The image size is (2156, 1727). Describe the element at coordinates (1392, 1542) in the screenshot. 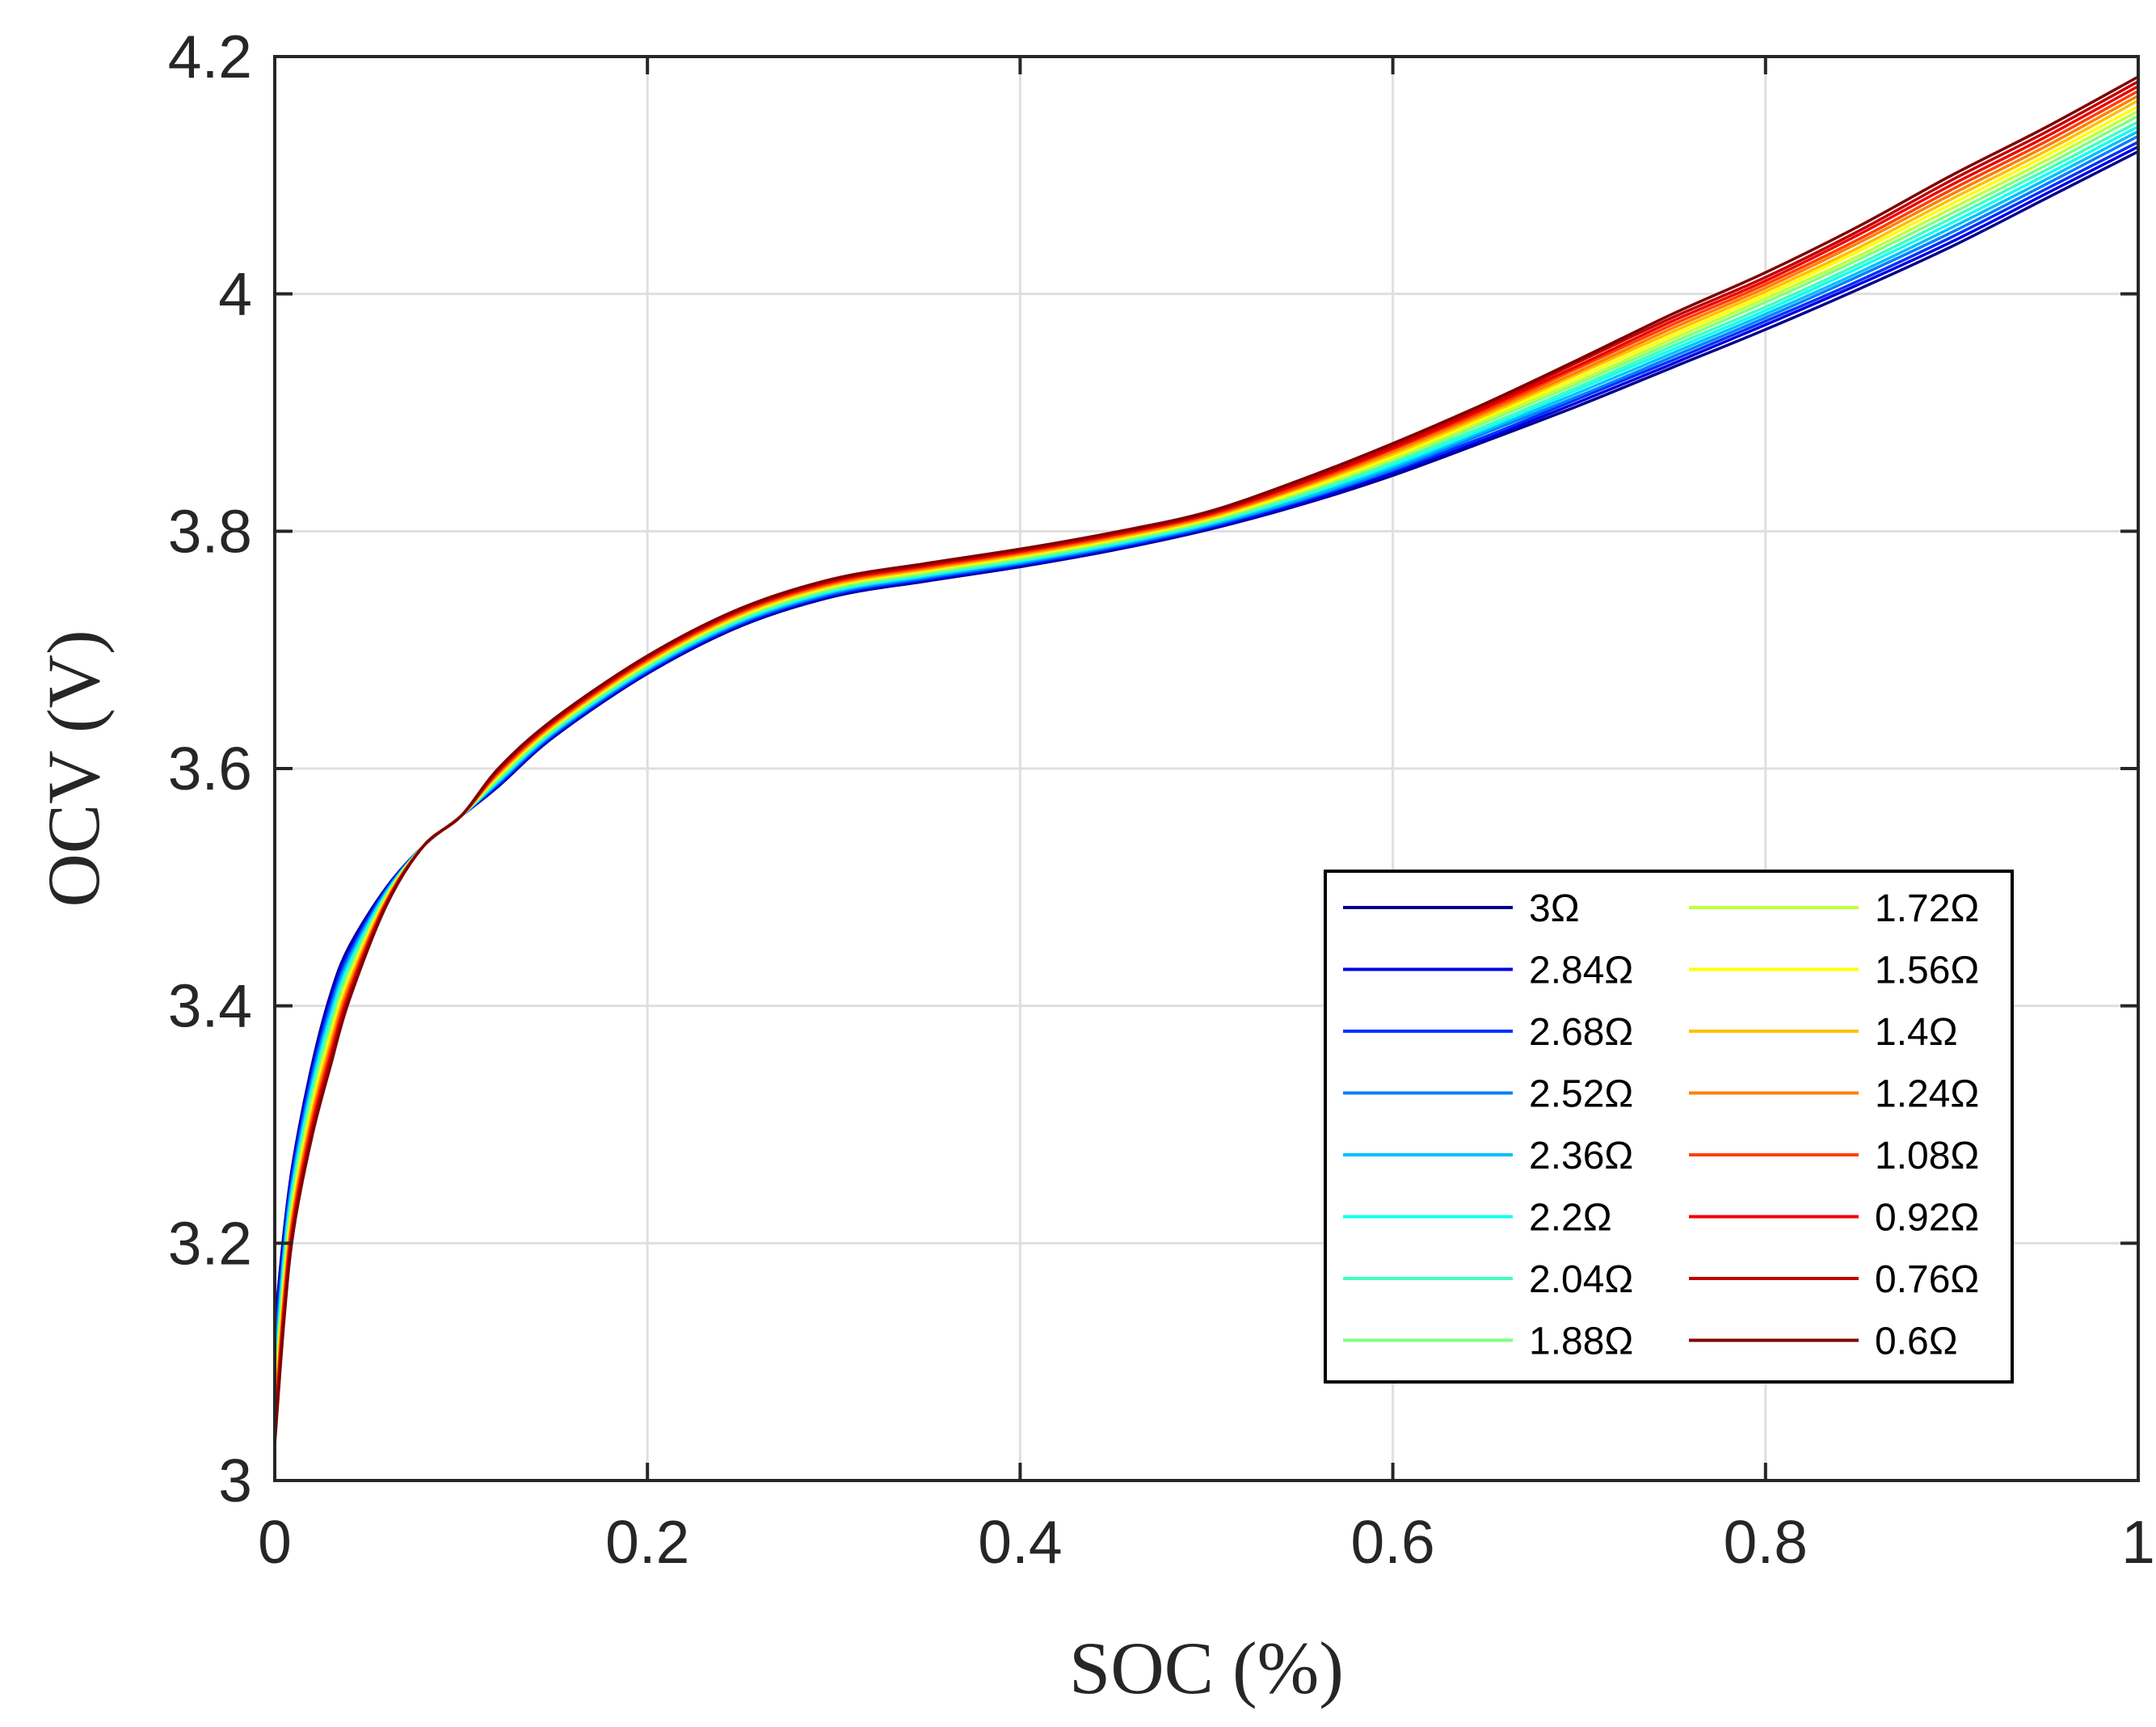

I see `x-tick-label: 0.6` at that location.